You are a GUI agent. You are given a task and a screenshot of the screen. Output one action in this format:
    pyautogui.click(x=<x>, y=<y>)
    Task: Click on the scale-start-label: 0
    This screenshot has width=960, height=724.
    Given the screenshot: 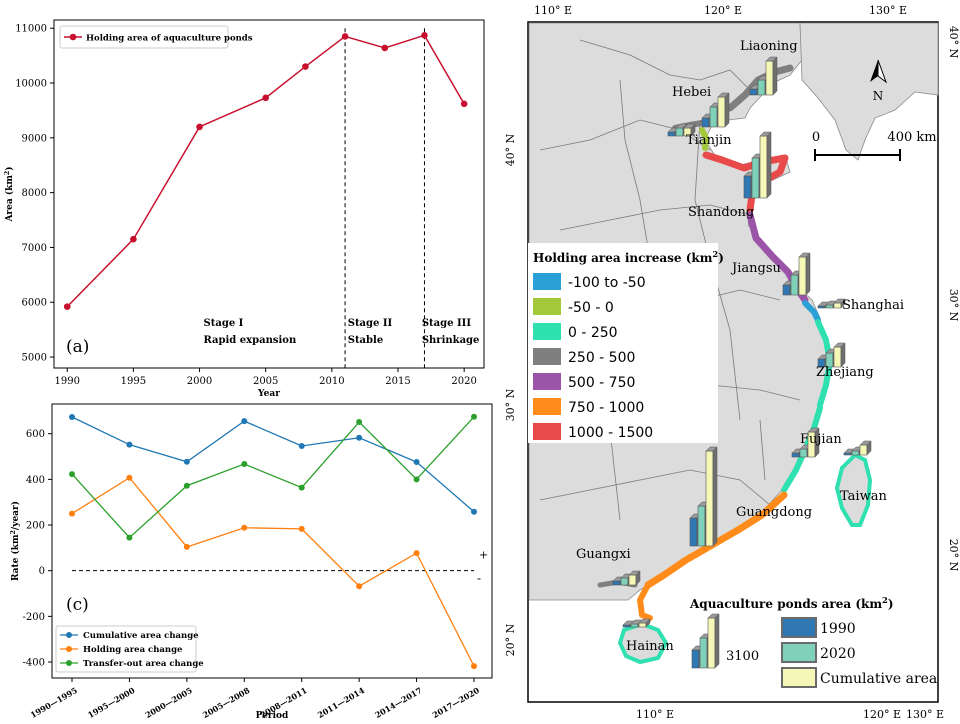 What is the action you would take?
    pyautogui.click(x=816, y=137)
    